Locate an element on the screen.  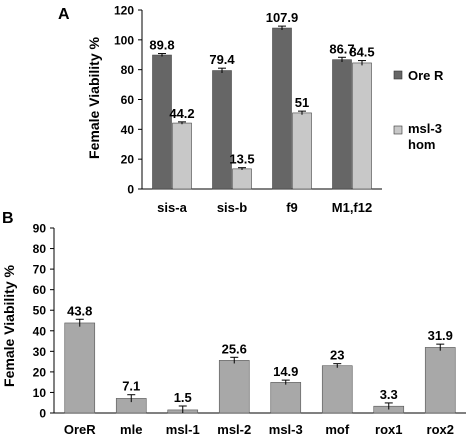
panel-b-data-label-msl-1: 1.5 is located at coordinates (183, 397).